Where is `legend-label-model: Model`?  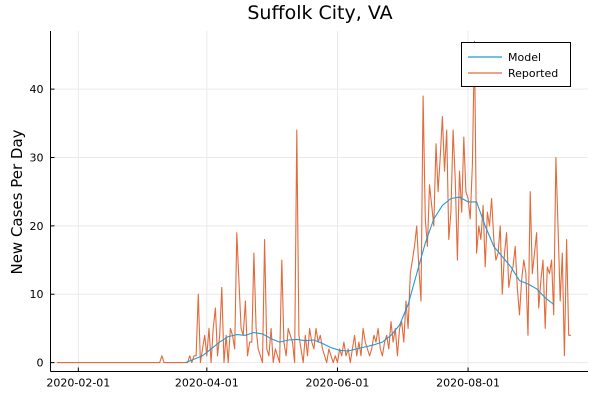 legend-label-model: Model is located at coordinates (524, 57).